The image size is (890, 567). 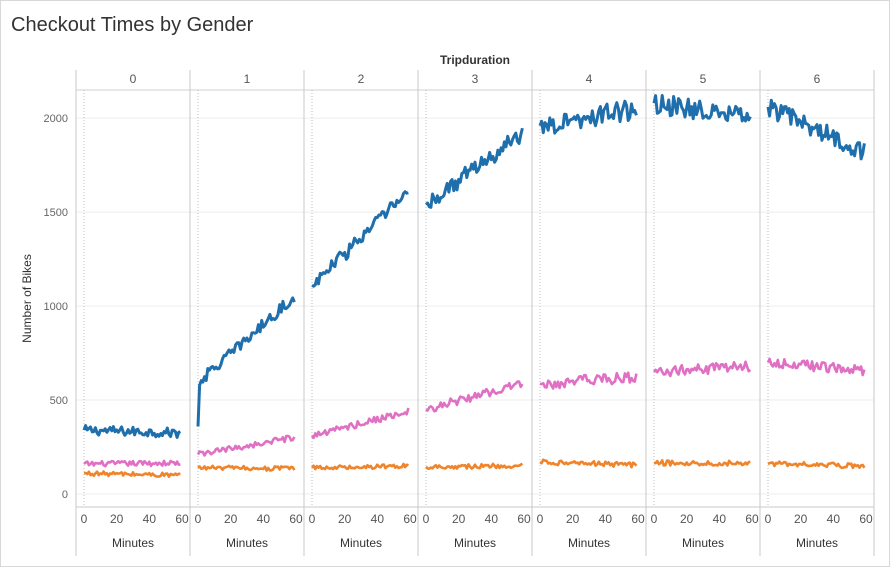 What do you see at coordinates (475, 60) in the screenshot?
I see `column-header: Tripduration` at bounding box center [475, 60].